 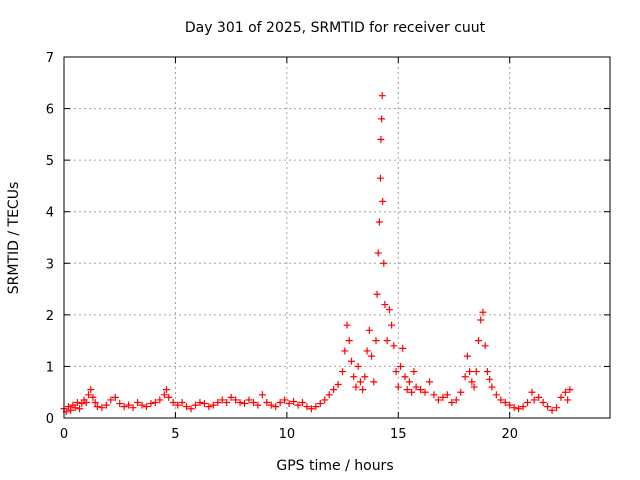 I want to click on y-tick-label: 4, so click(x=50, y=213).